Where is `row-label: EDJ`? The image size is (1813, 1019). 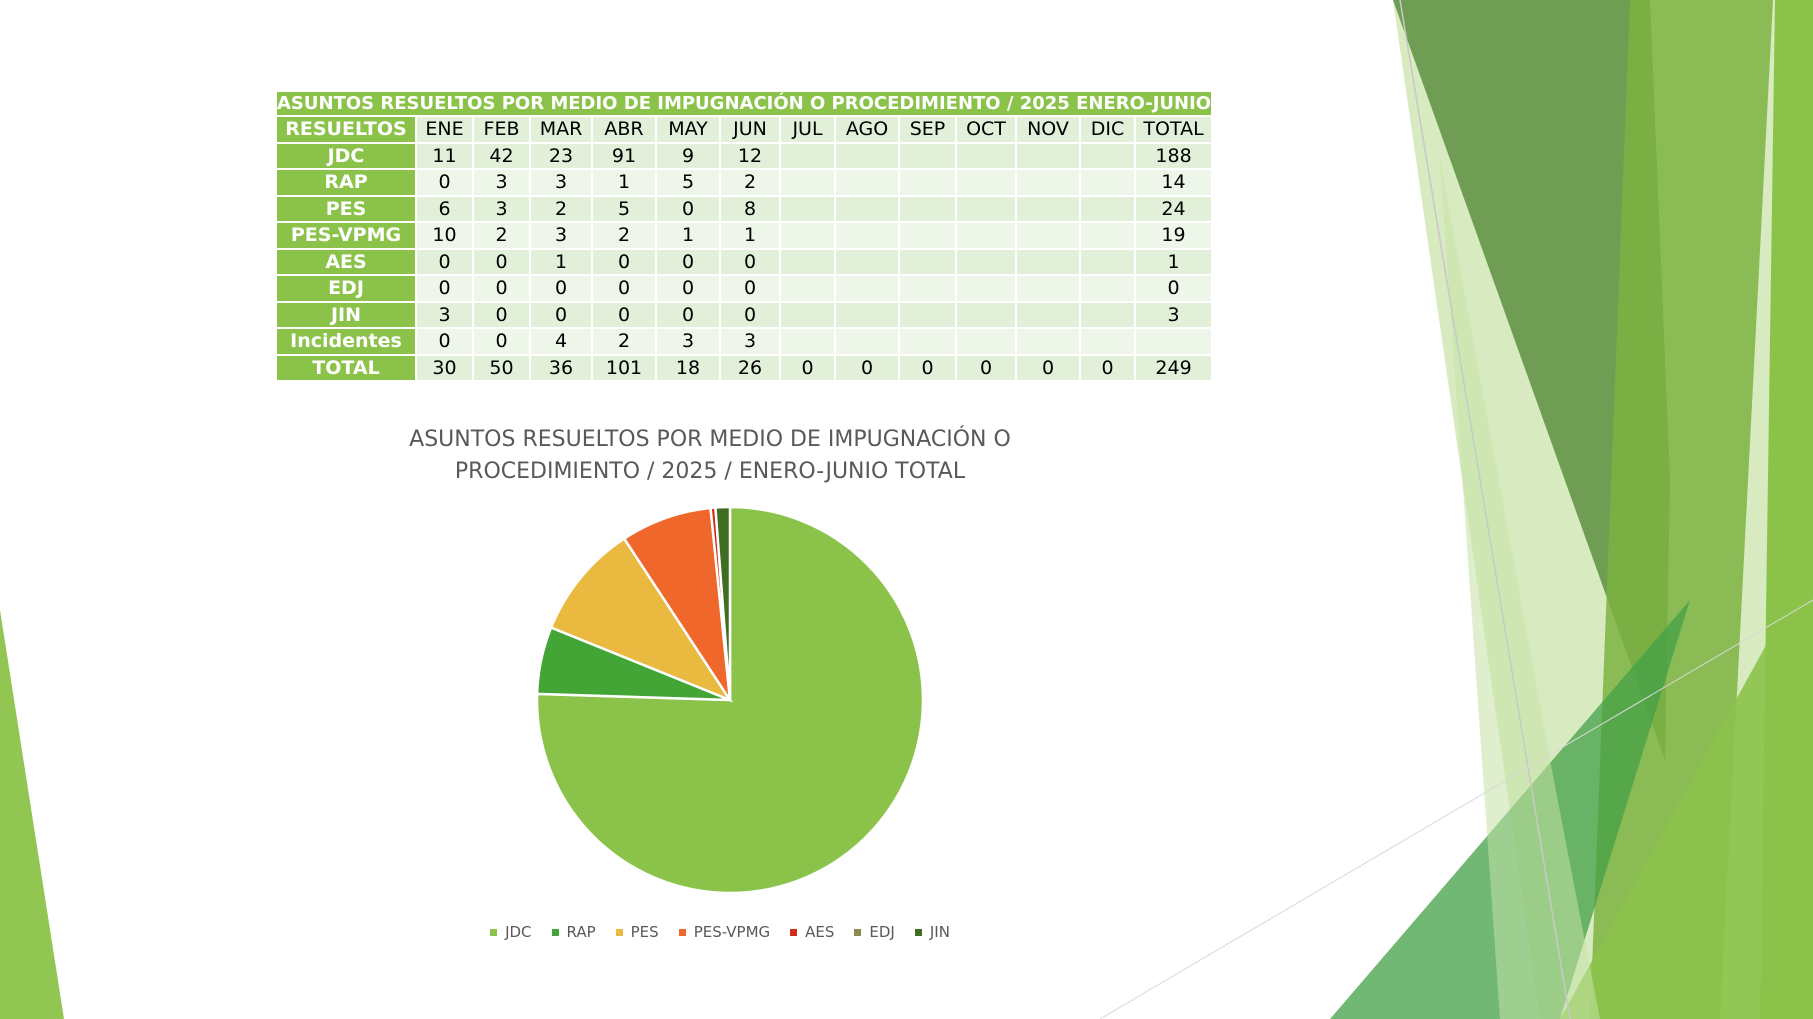
row-label: EDJ is located at coordinates (346, 288).